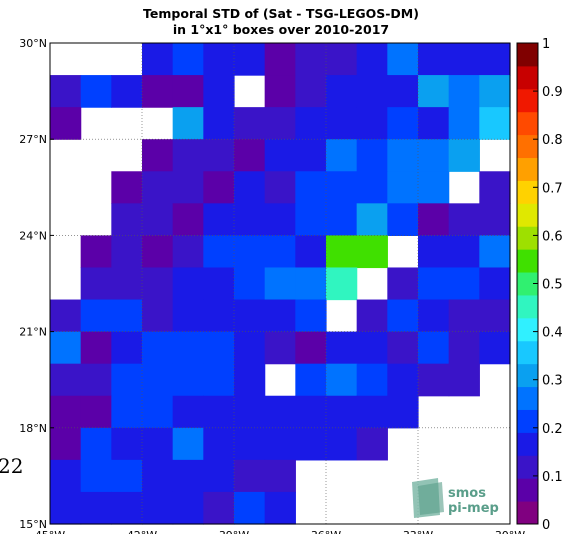 The width and height of the screenshot is (569, 534). I want to click on chart-title-line-2: in 1°x1° boxes over 2010-2017, so click(281, 29).